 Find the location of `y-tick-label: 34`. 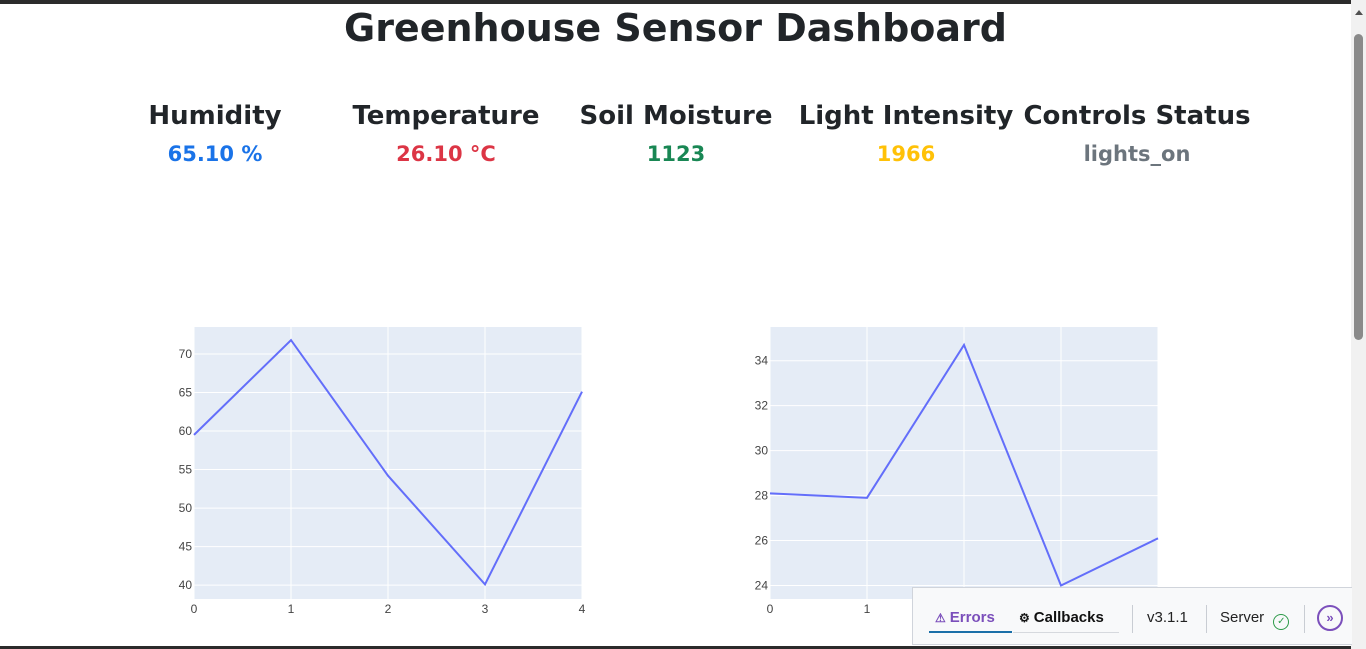

y-tick-label: 34 is located at coordinates (762, 361).